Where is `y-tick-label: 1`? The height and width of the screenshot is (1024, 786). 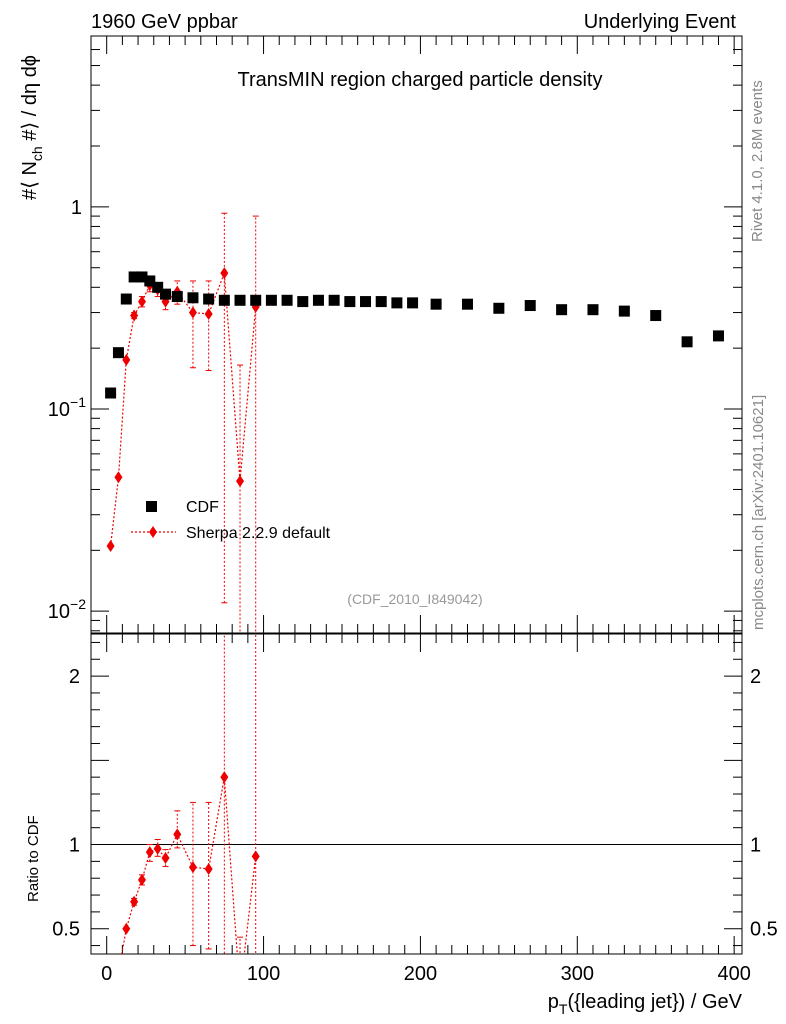
y-tick-label: 1 is located at coordinates (76, 208).